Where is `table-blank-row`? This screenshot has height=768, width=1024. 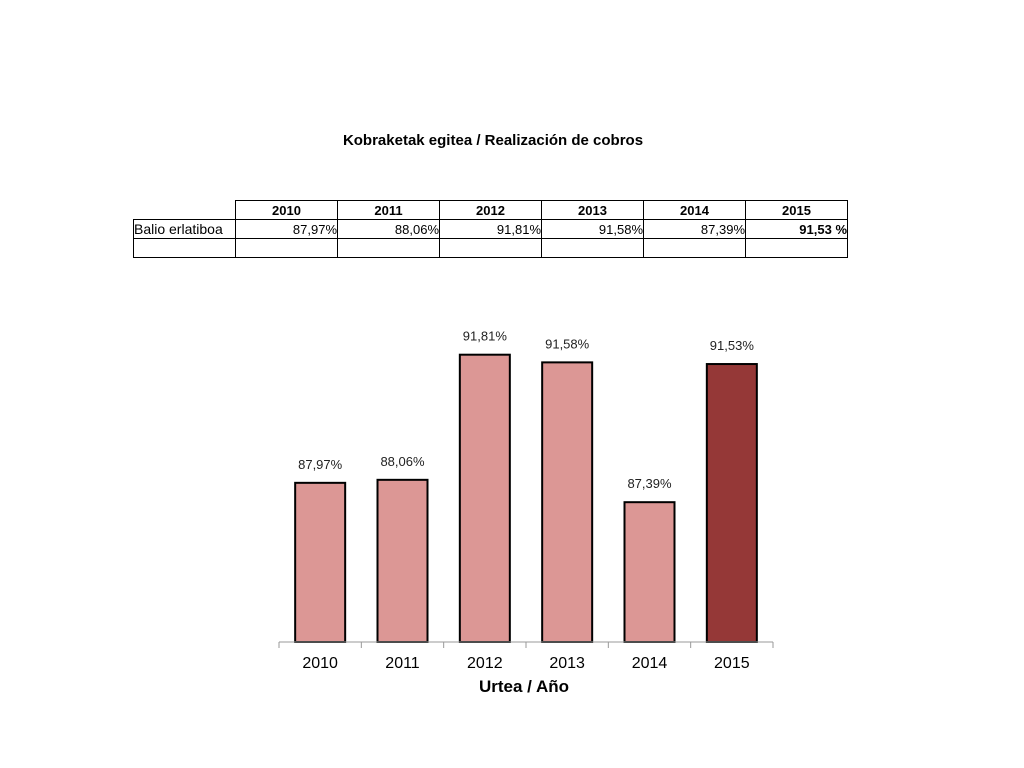 table-blank-row is located at coordinates (490, 248).